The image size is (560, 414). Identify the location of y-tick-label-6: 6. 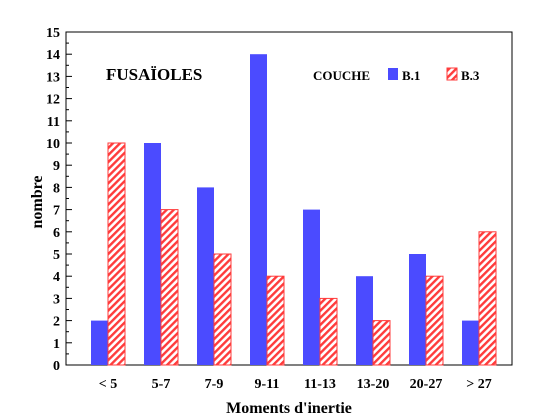
(56, 233).